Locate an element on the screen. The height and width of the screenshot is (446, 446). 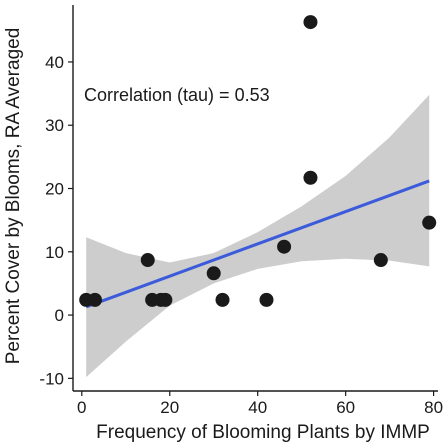
x-tick-label-20: 20 is located at coordinates (169, 407).